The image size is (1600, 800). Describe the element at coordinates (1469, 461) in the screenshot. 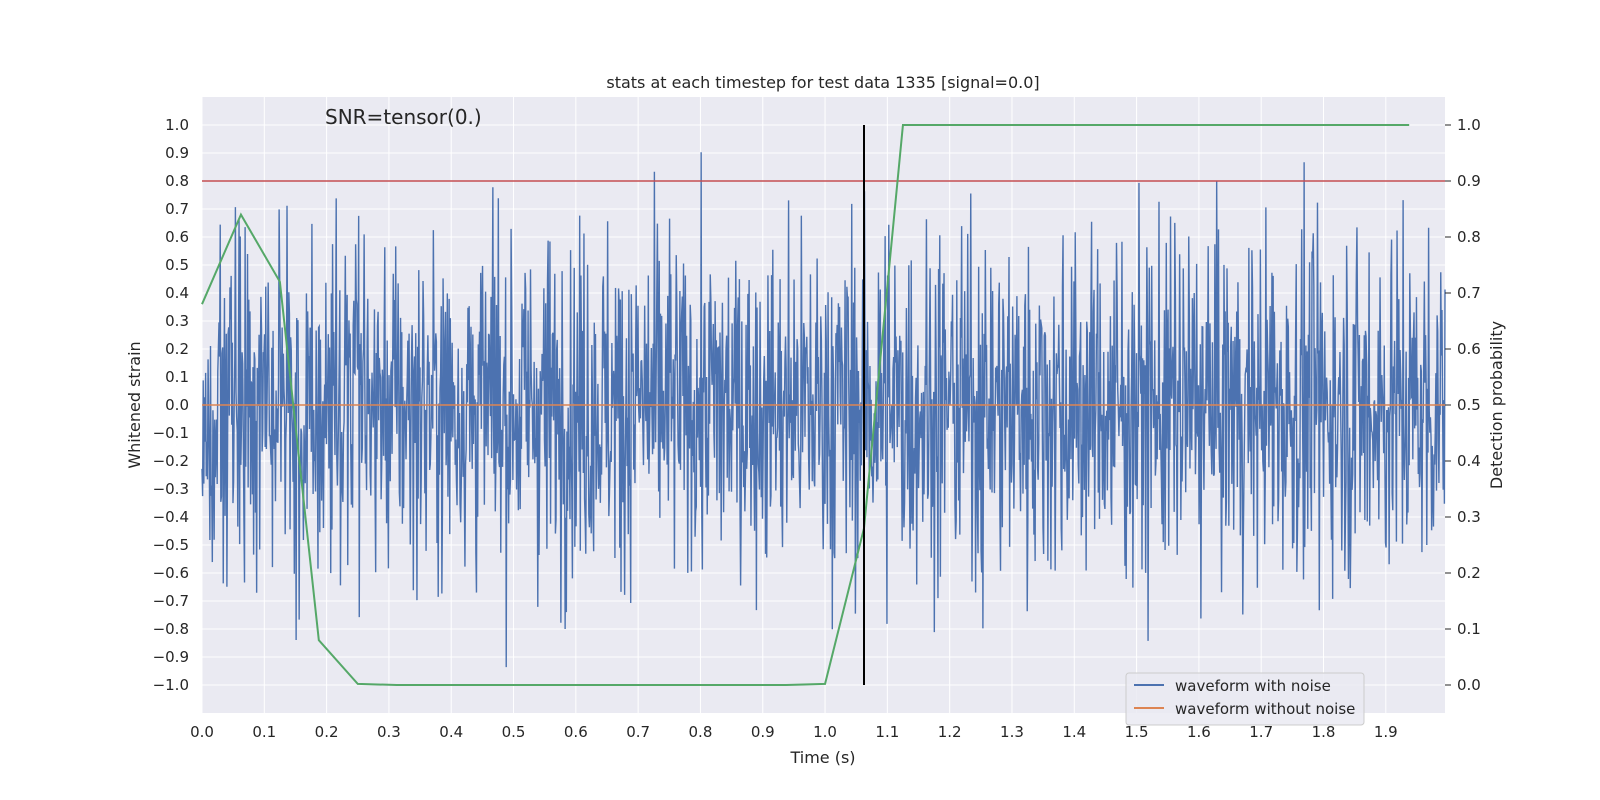

I see `y2-tick-label: 0.4` at that location.